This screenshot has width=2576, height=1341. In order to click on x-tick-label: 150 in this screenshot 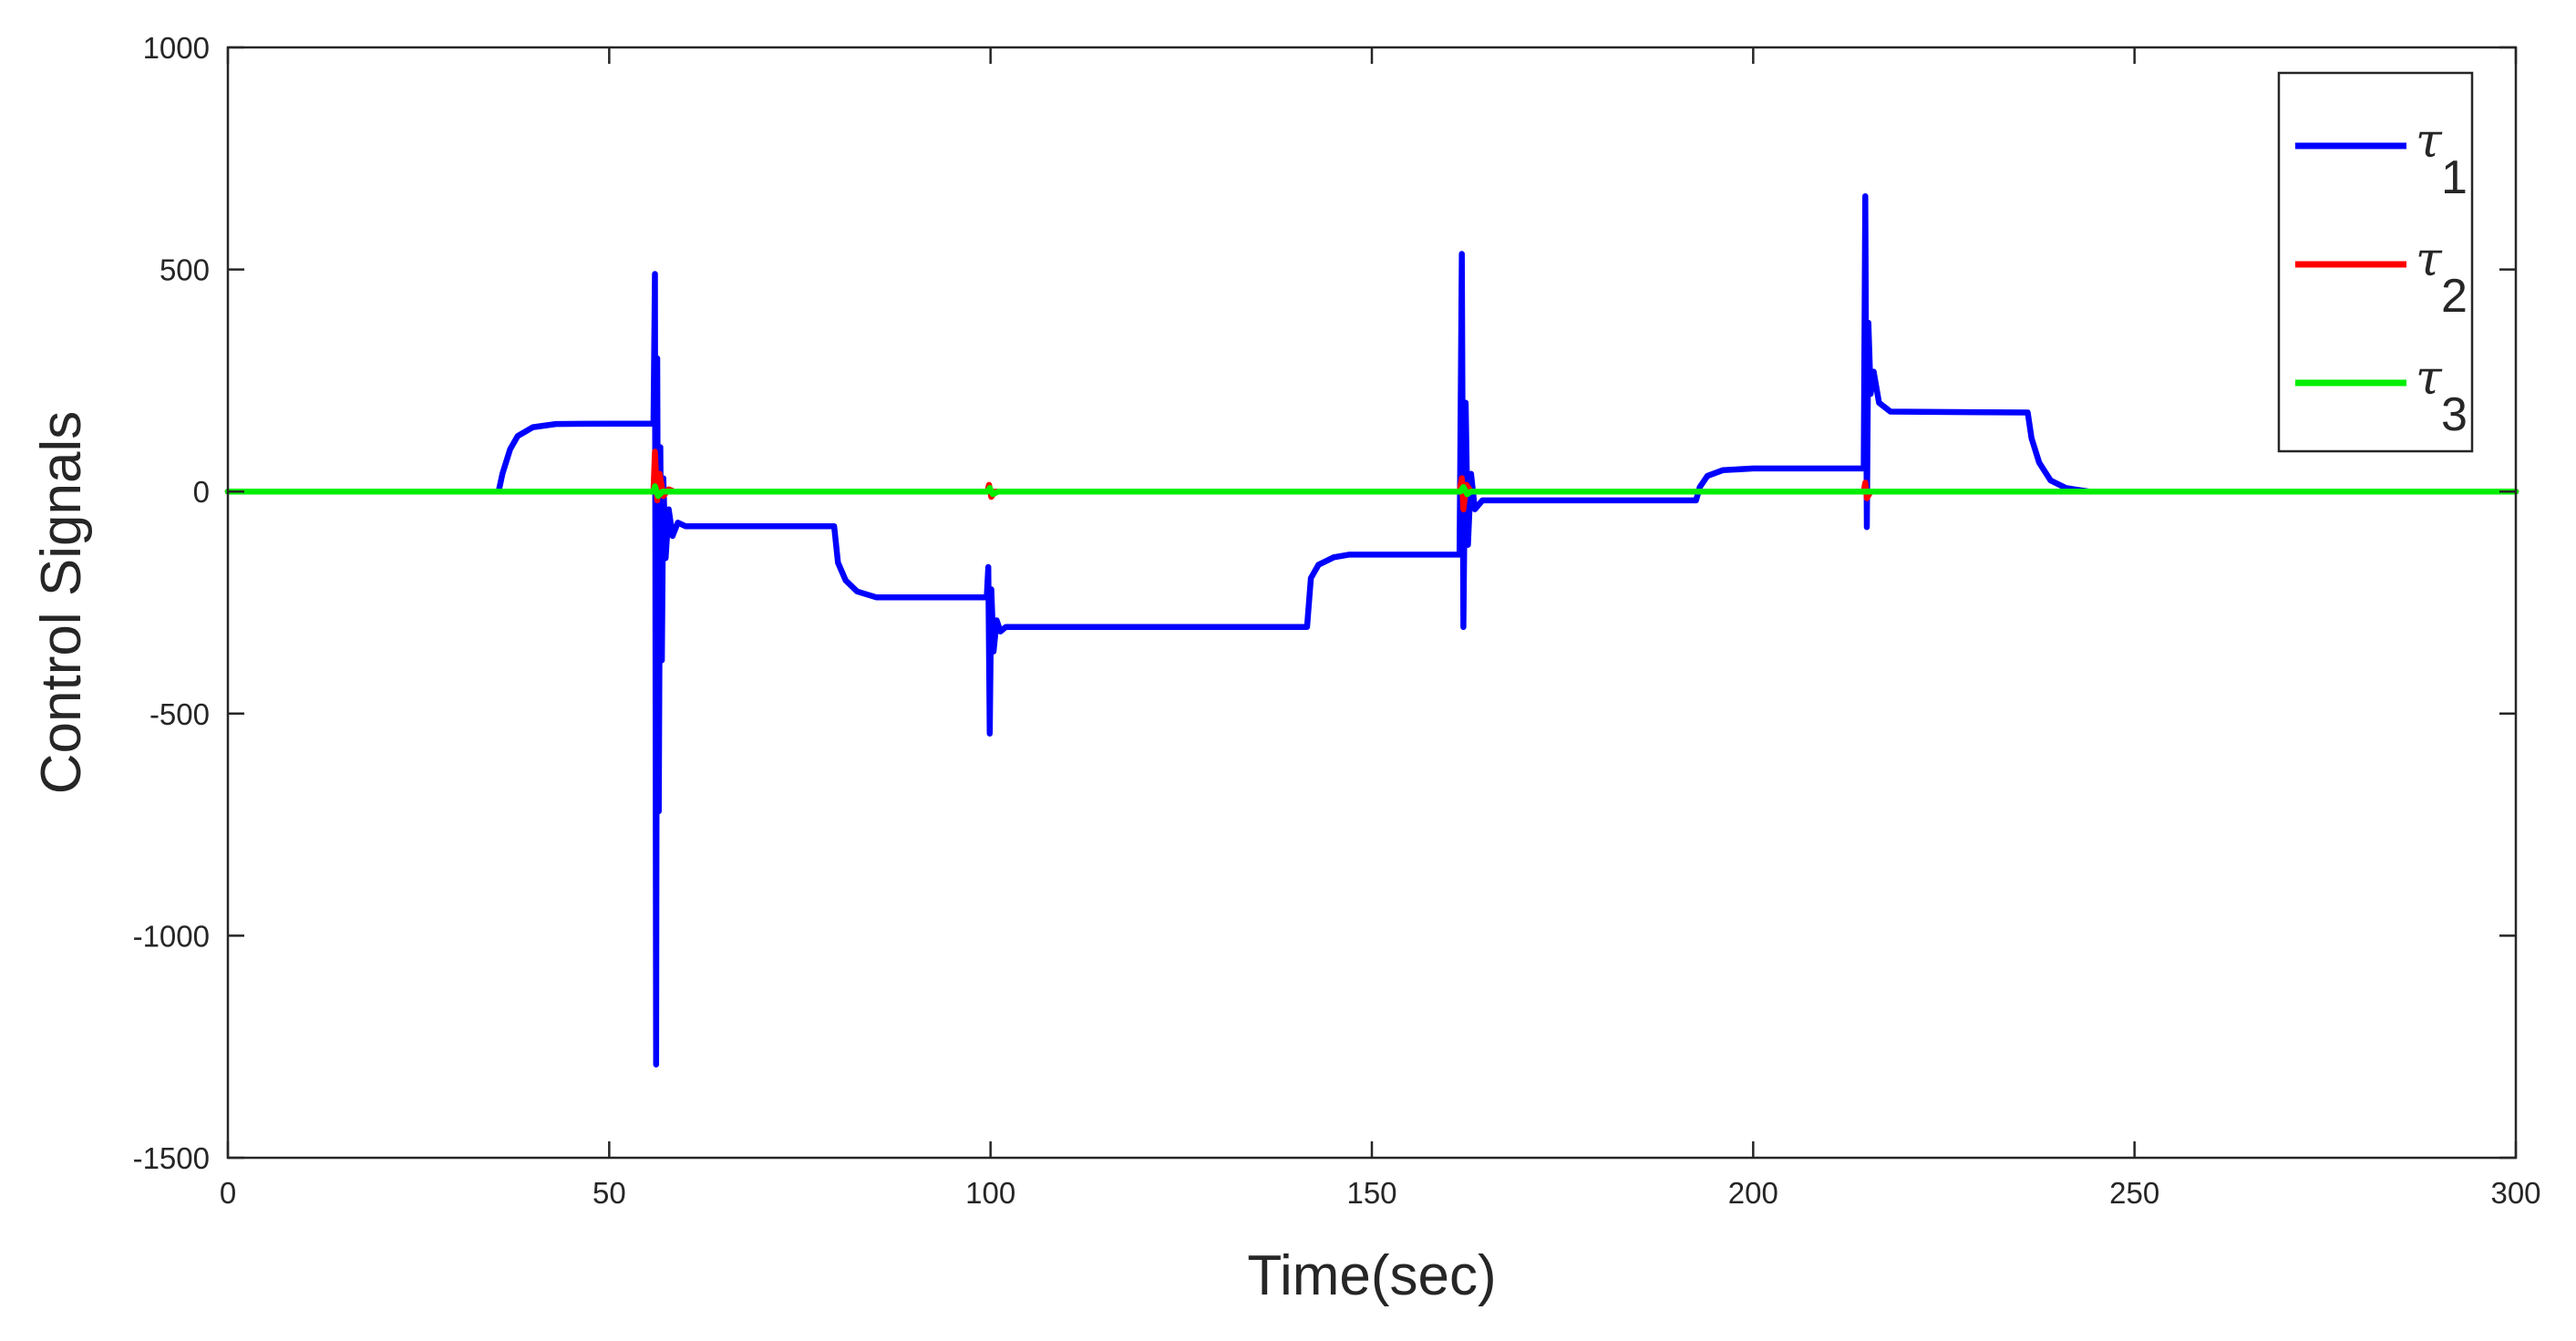, I will do `click(1371, 1193)`.